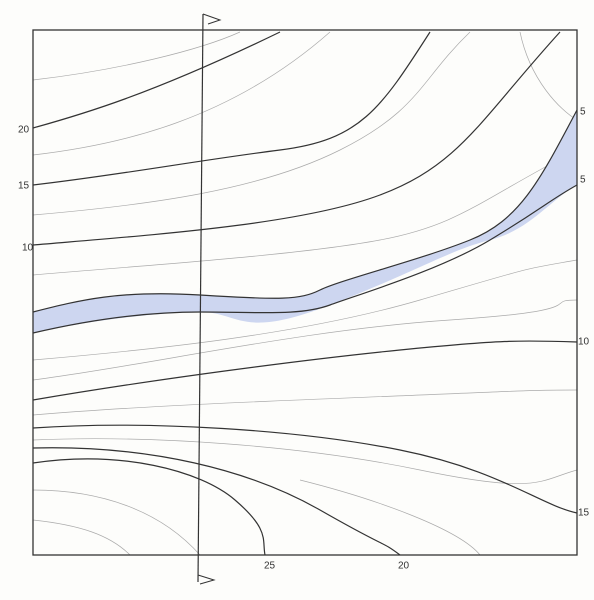 The width and height of the screenshot is (594, 600). Describe the element at coordinates (209, 299) in the screenshot. I see `section-line` at that location.